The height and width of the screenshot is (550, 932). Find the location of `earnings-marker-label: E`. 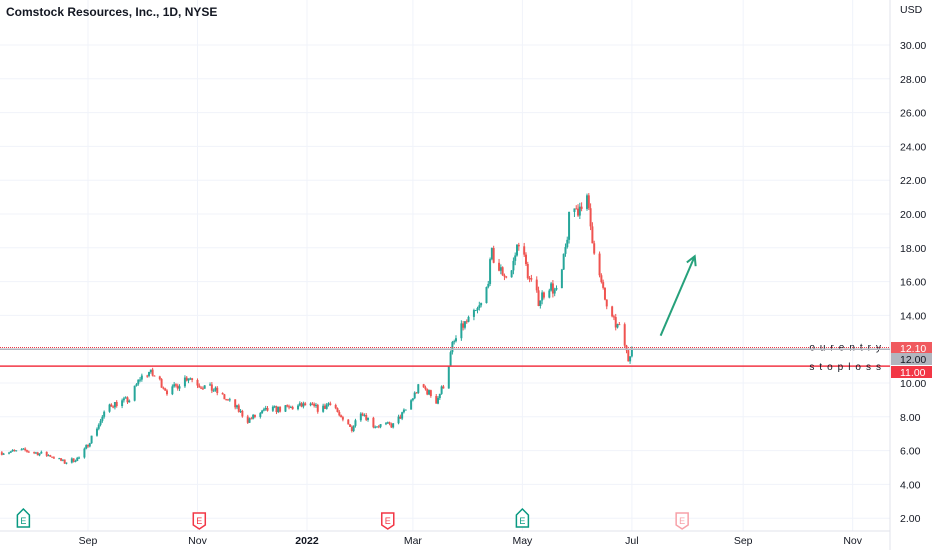

earnings-marker-label: E is located at coordinates (199, 521).